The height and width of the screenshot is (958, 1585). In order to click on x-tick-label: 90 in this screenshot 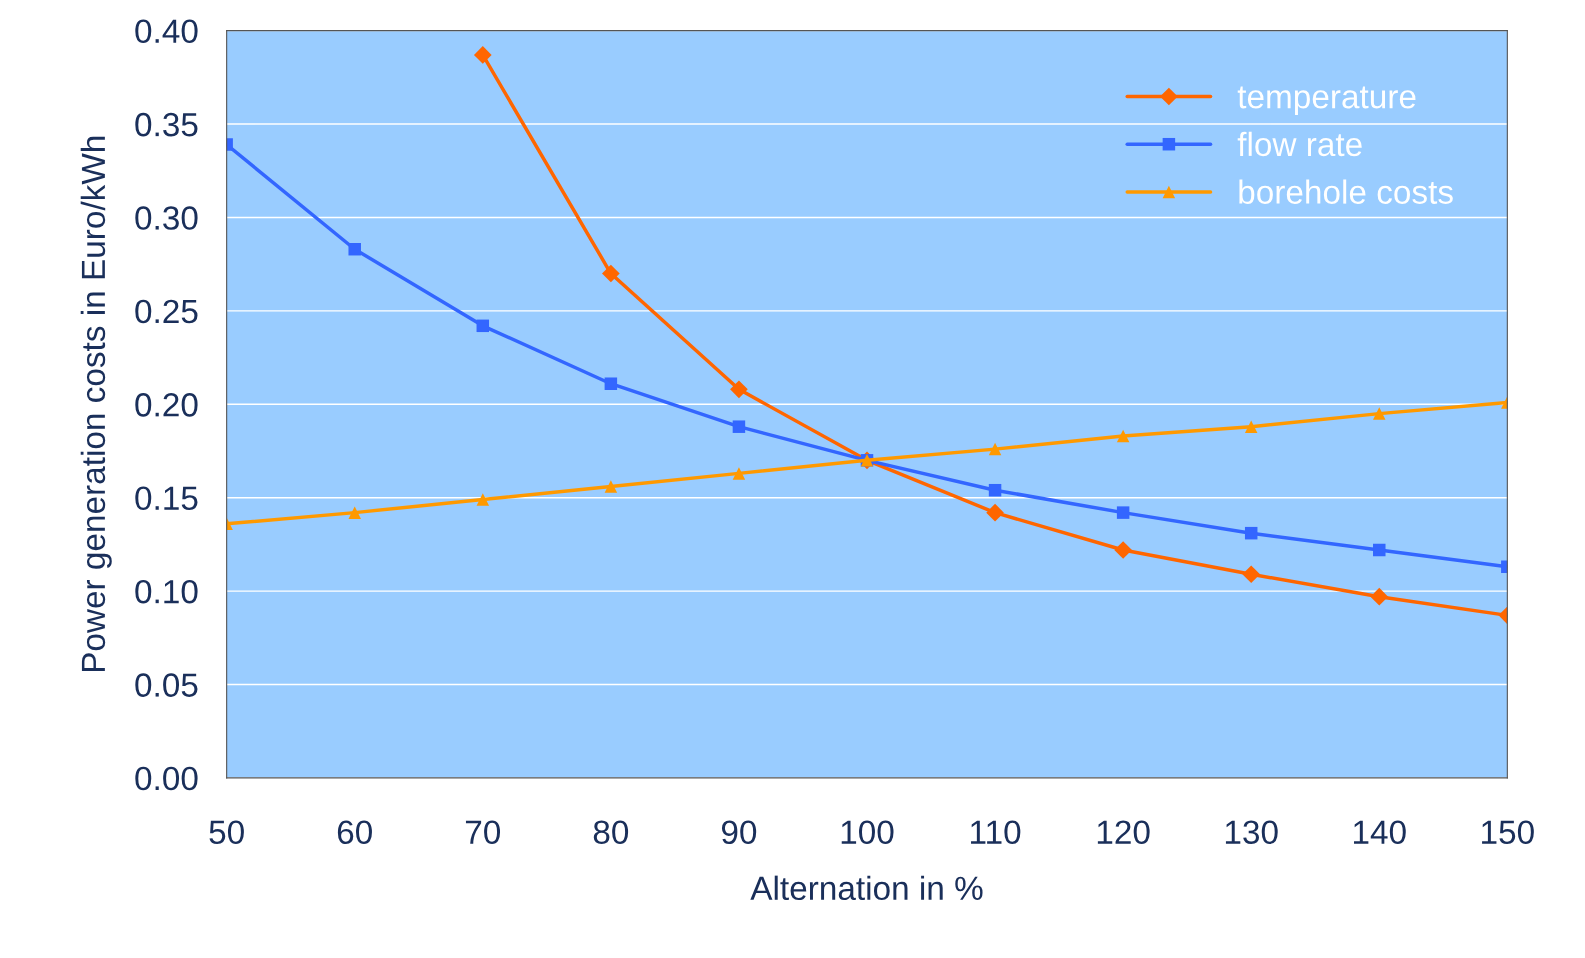, I will do `click(739, 832)`.